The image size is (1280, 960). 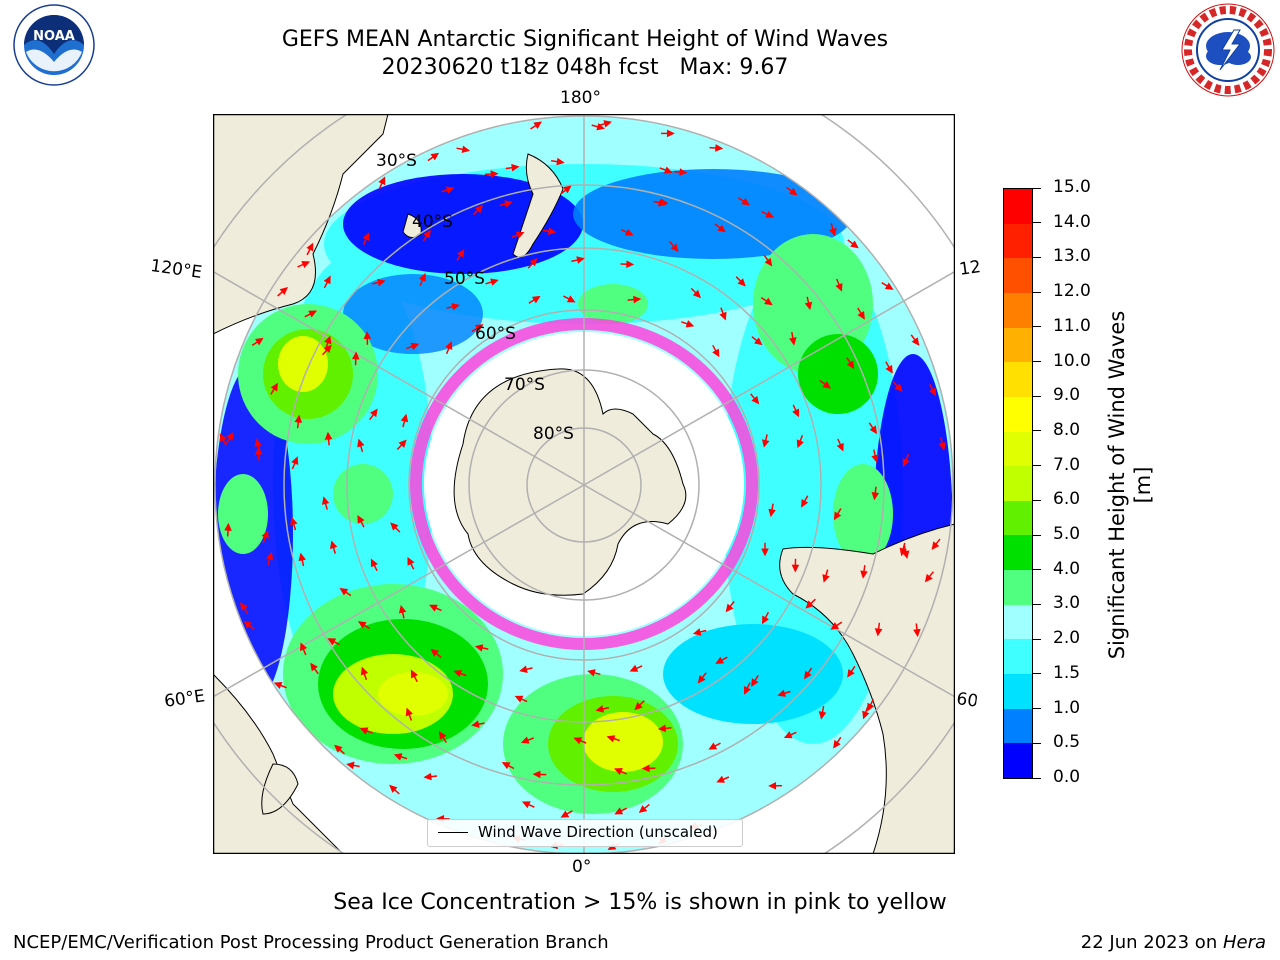 I want to click on lat-label-30s: 30°S, so click(x=396, y=161).